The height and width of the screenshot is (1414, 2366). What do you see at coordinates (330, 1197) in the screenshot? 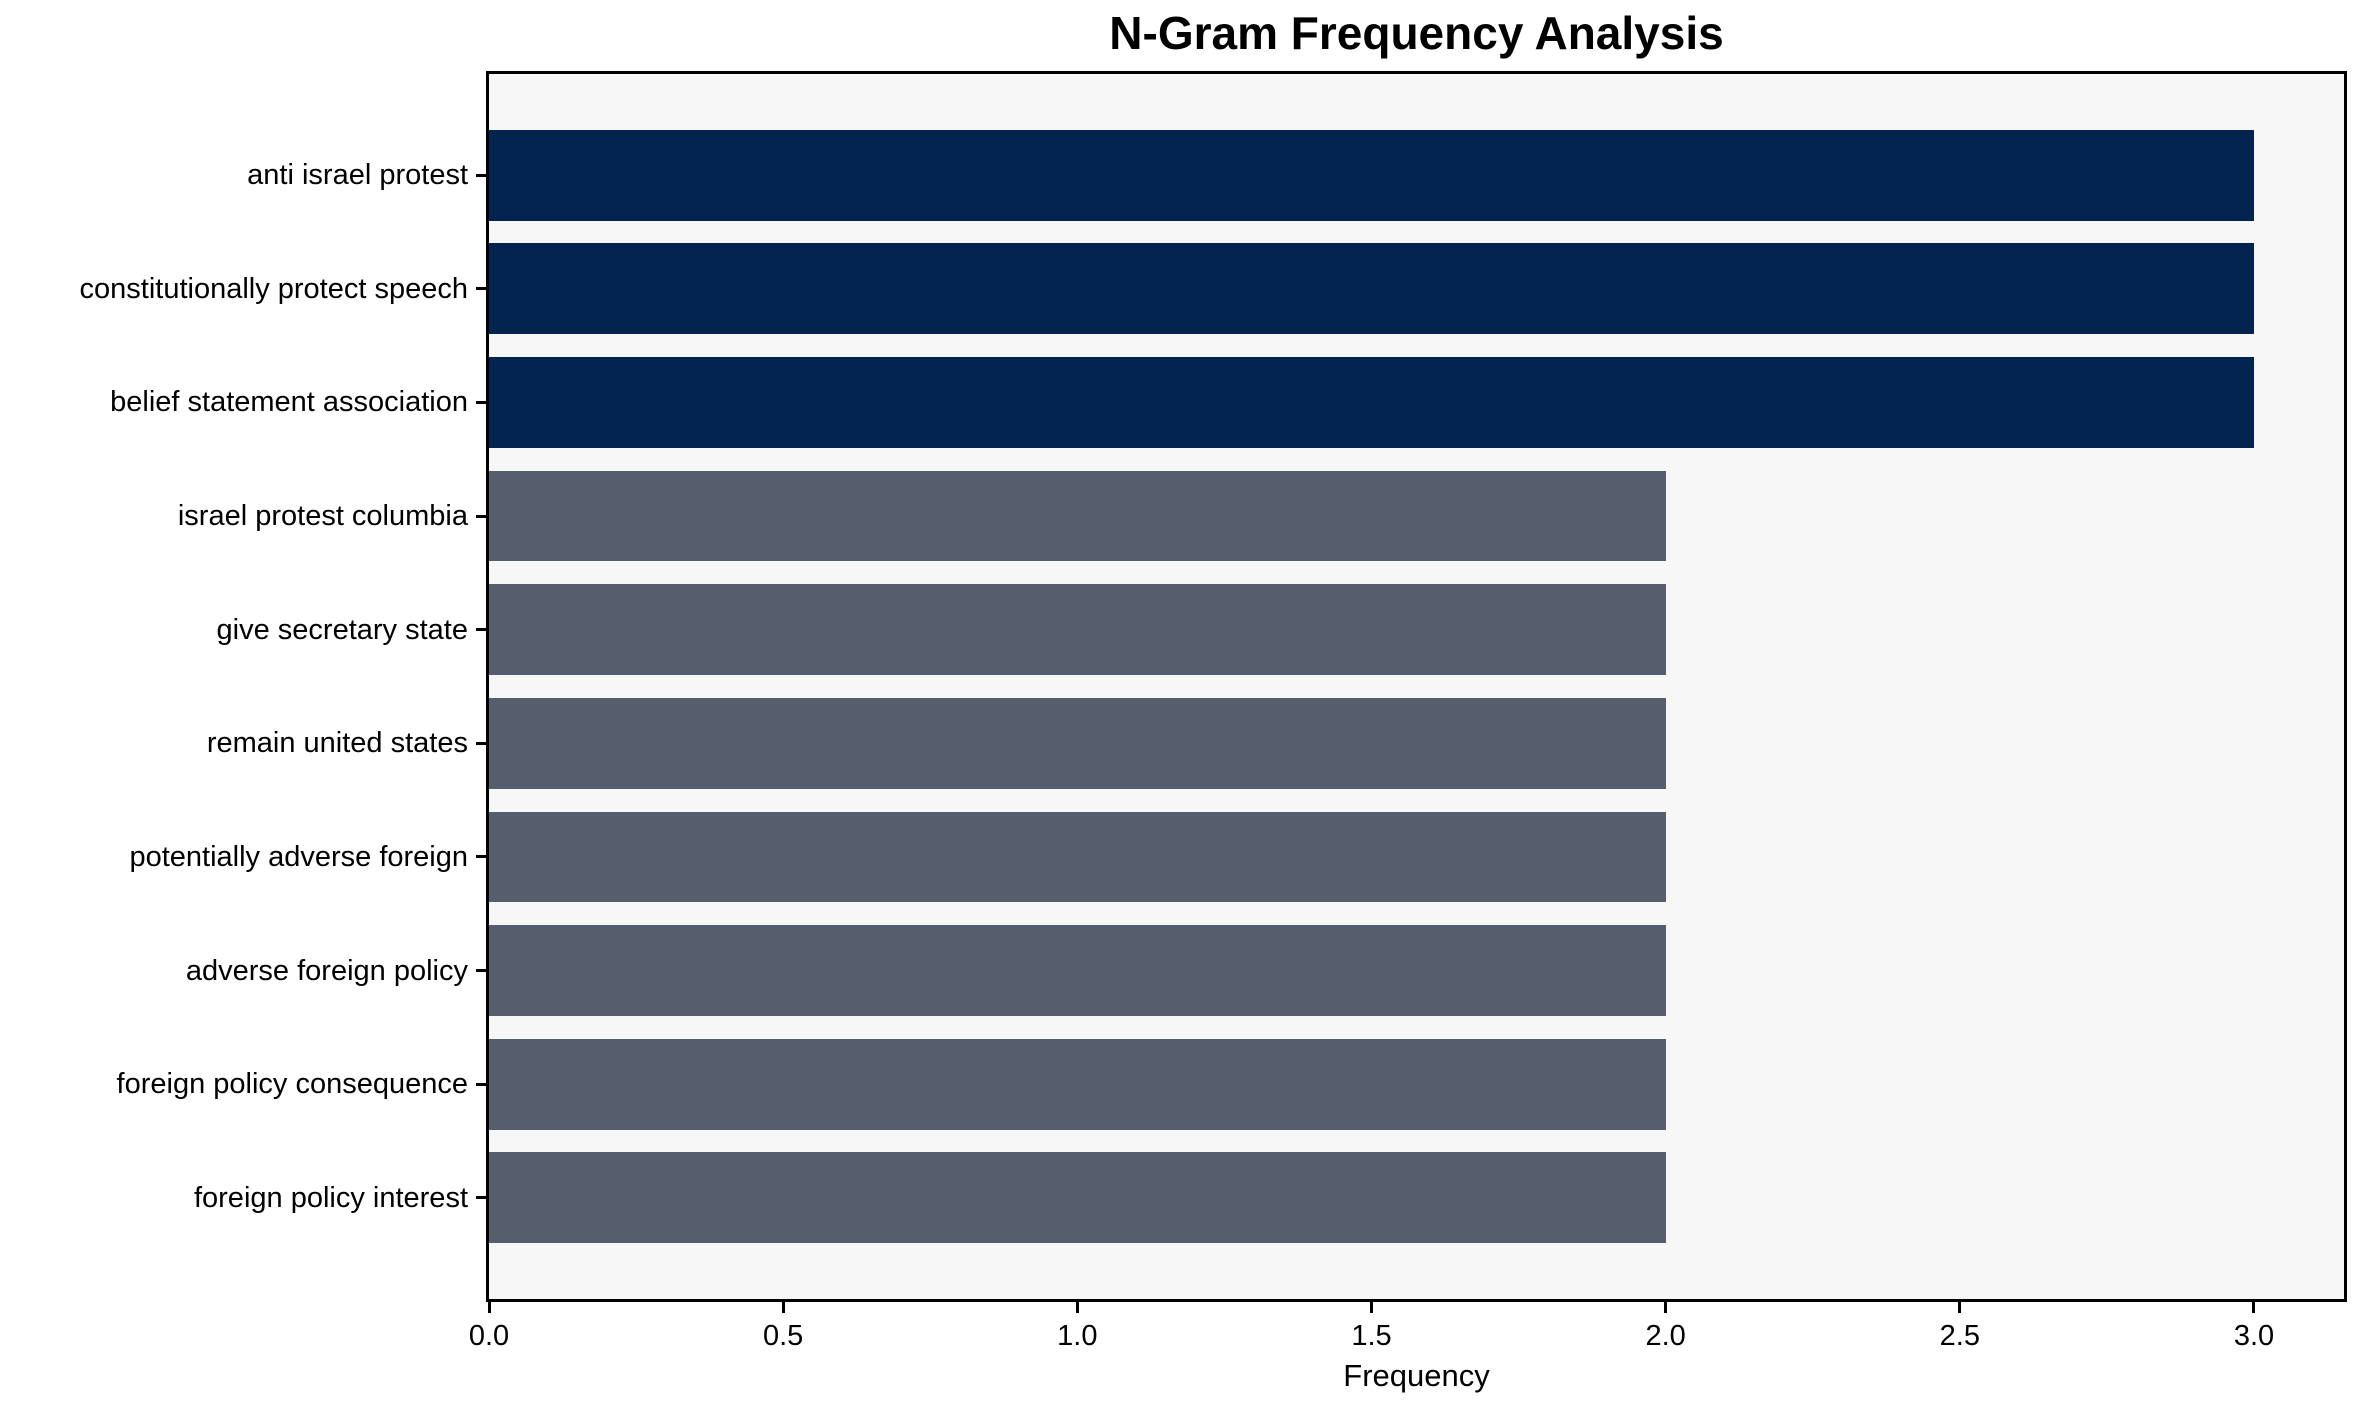
I see `ytick-label-foreign-policy-interest: foreign policy interest` at bounding box center [330, 1197].